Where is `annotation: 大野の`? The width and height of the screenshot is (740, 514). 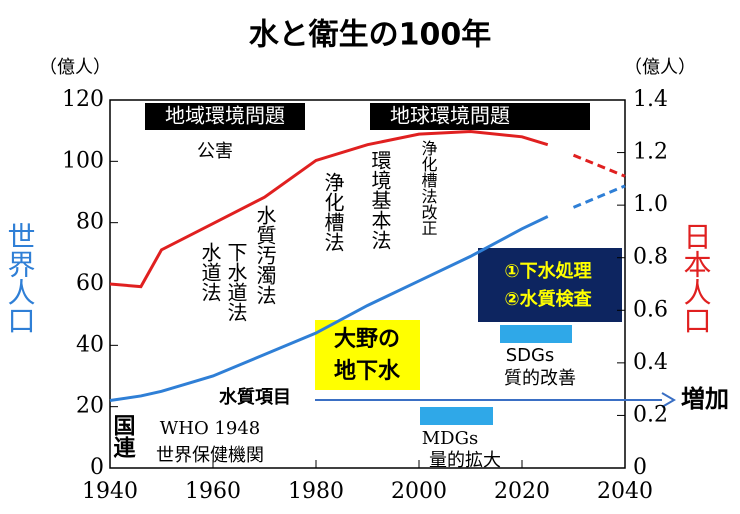
annotation: 大野の is located at coordinates (367, 339).